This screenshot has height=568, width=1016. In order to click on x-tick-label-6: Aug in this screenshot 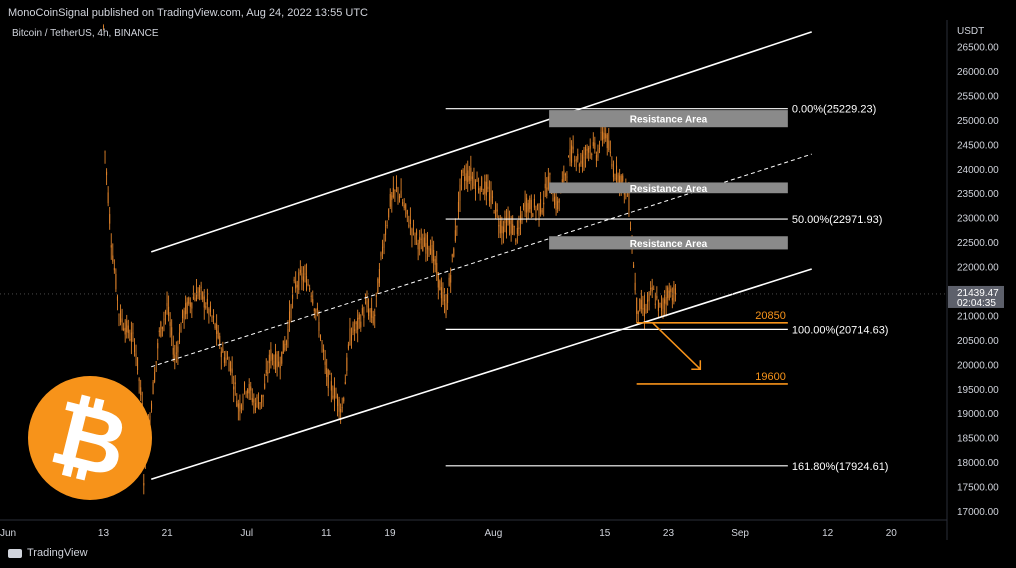, I will do `click(494, 533)`.